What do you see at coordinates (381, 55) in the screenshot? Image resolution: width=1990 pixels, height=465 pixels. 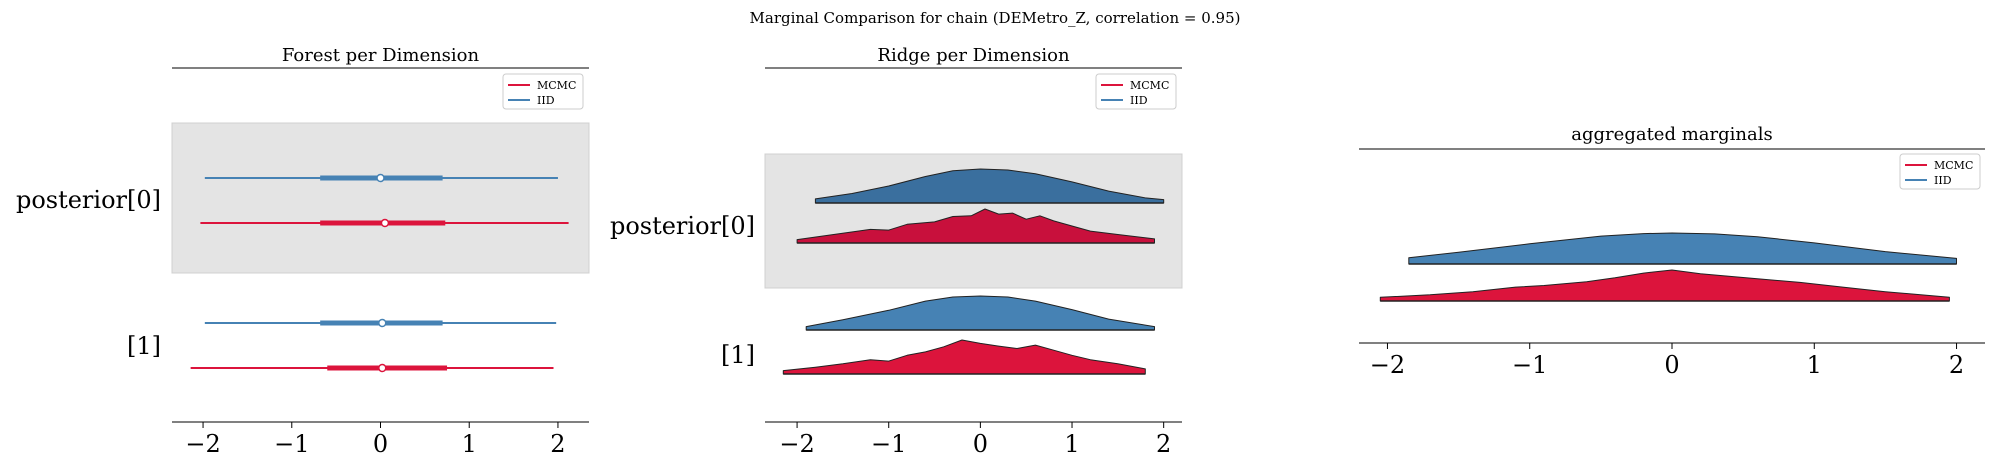 I see `panel-title: Forest per Dimension` at bounding box center [381, 55].